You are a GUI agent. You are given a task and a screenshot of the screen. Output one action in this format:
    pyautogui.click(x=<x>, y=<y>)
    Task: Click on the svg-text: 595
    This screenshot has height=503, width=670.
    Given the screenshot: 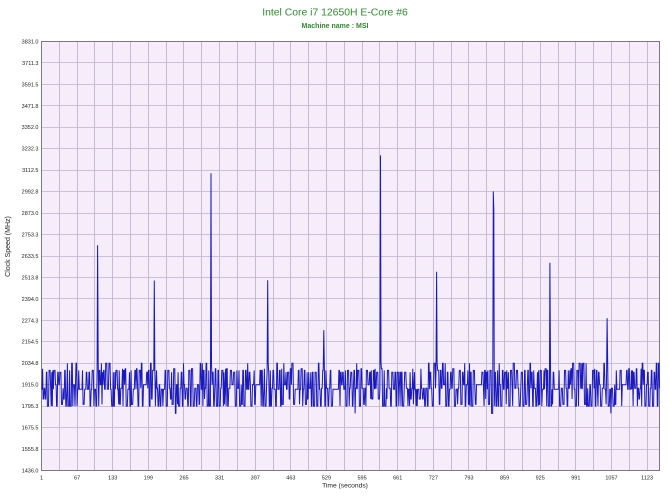 What is the action you would take?
    pyautogui.click(x=362, y=479)
    